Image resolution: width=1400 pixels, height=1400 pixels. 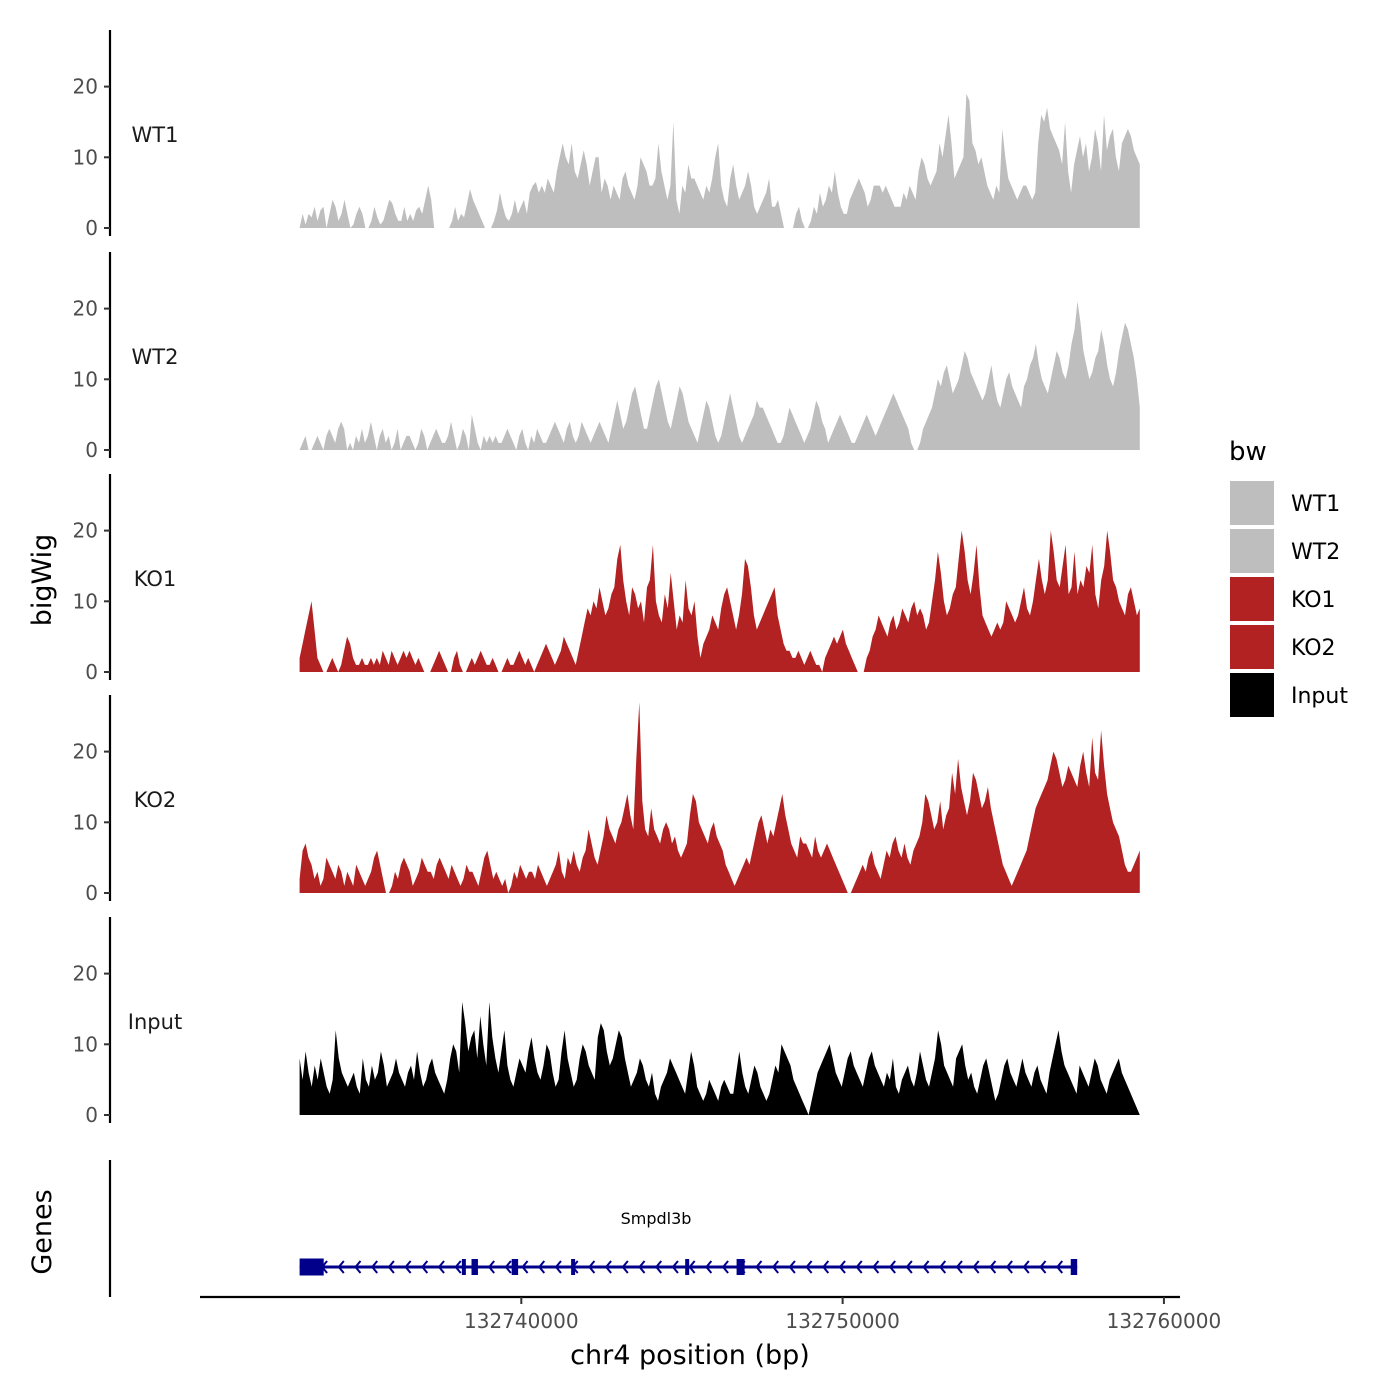 I want to click on legend-label-input: Input, so click(x=1319, y=696).